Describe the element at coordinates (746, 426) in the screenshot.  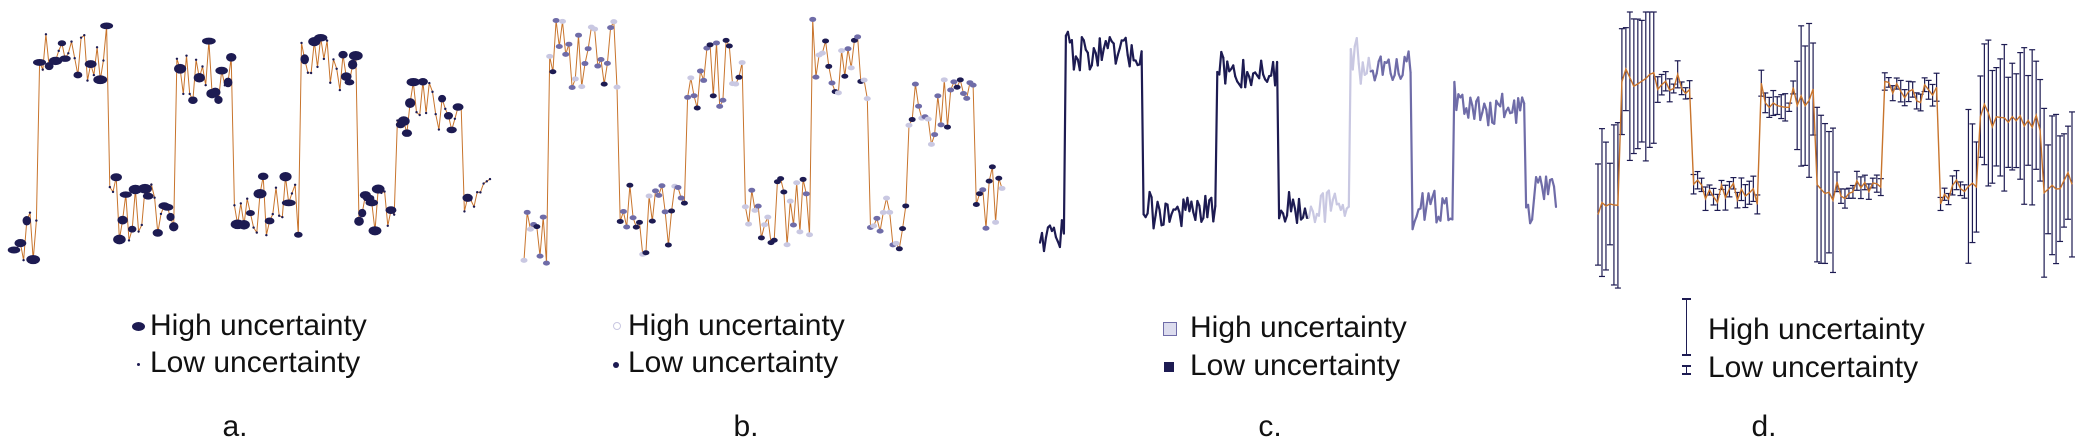
I see `panel-b-label: b.` at that location.